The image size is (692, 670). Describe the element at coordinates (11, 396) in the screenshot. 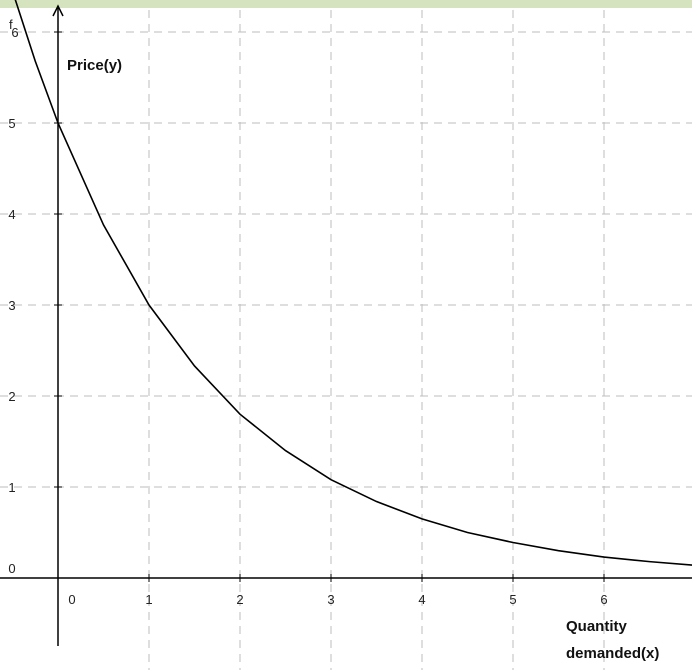

I see `y-tick-label-2: 2` at that location.